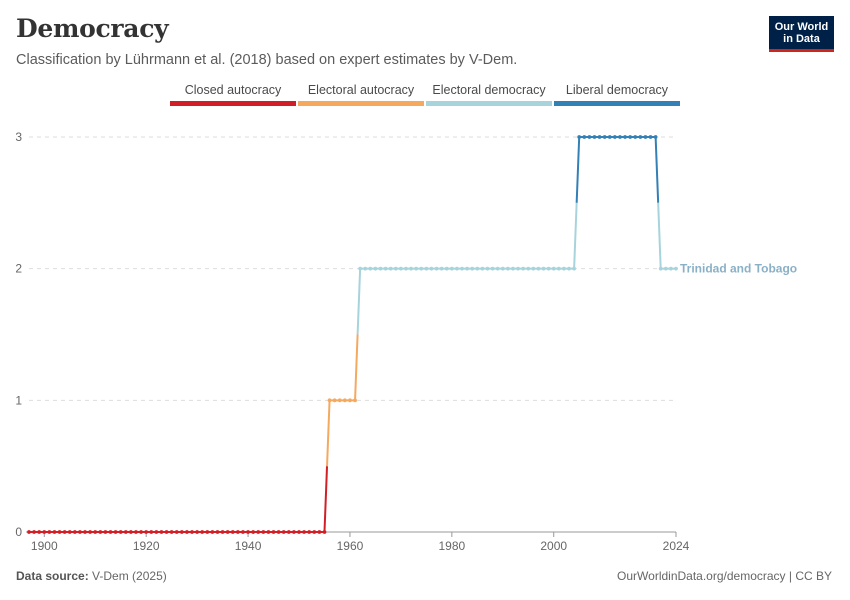 This screenshot has height=600, width=850. What do you see at coordinates (233, 90) in the screenshot?
I see `legend-label: Closed autocracy` at bounding box center [233, 90].